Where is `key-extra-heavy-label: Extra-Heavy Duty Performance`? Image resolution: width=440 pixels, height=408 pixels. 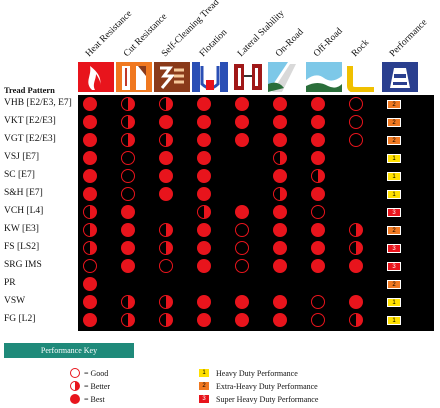 key-extra-heavy-label: Extra-Heavy Duty Performance is located at coordinates (267, 386).